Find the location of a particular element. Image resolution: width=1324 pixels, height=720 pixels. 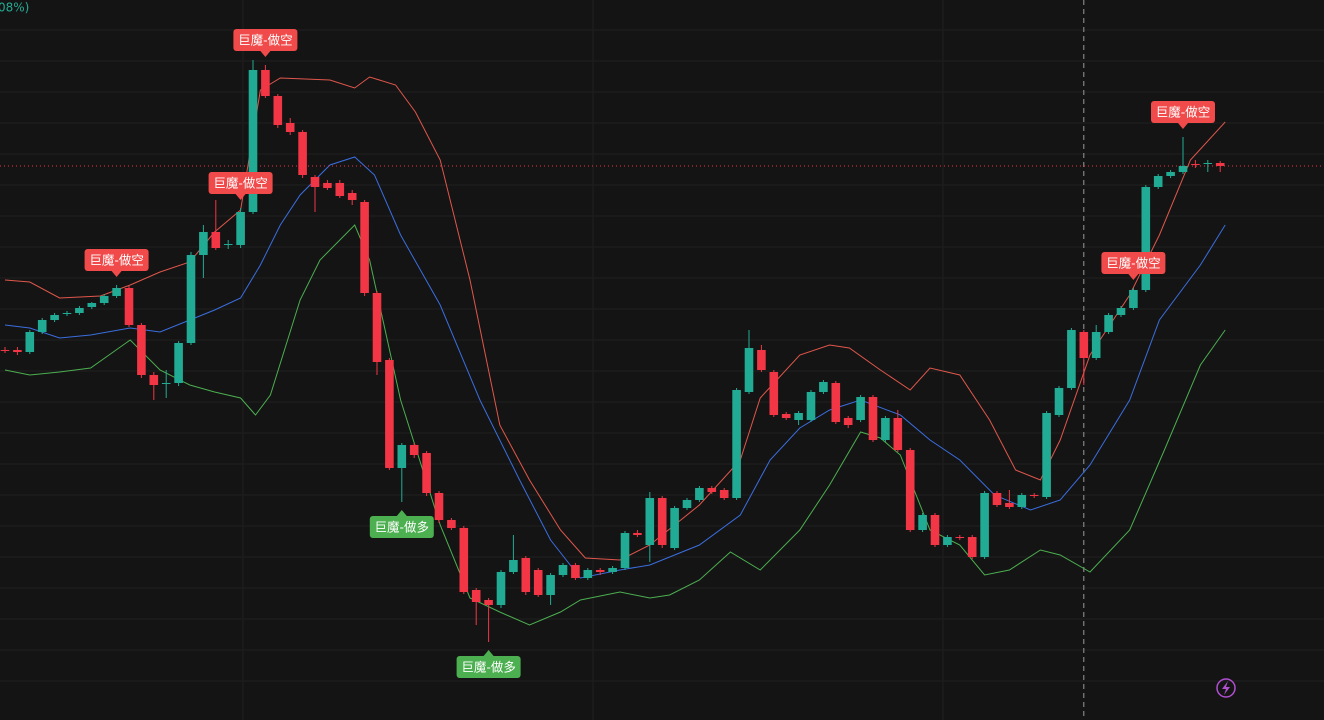

icon-bolt is located at coordinates (1226, 688).